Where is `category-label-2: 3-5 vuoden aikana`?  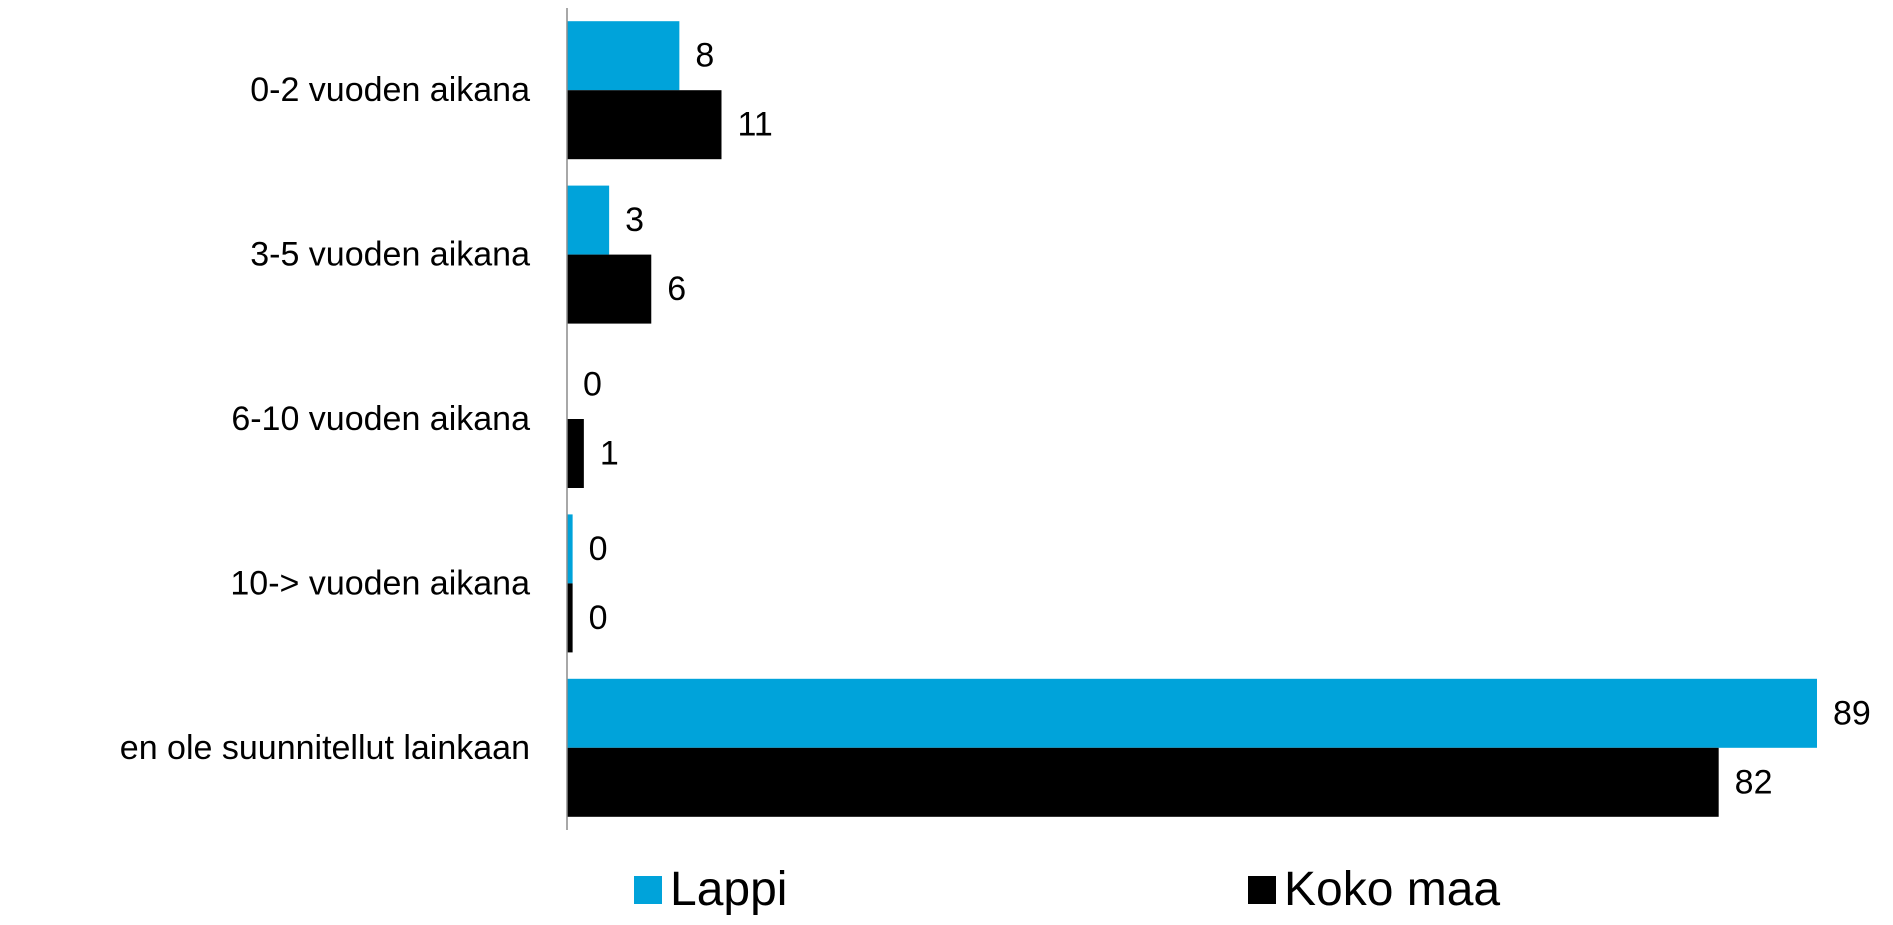 category-label-2: 3-5 vuoden aikana is located at coordinates (390, 255).